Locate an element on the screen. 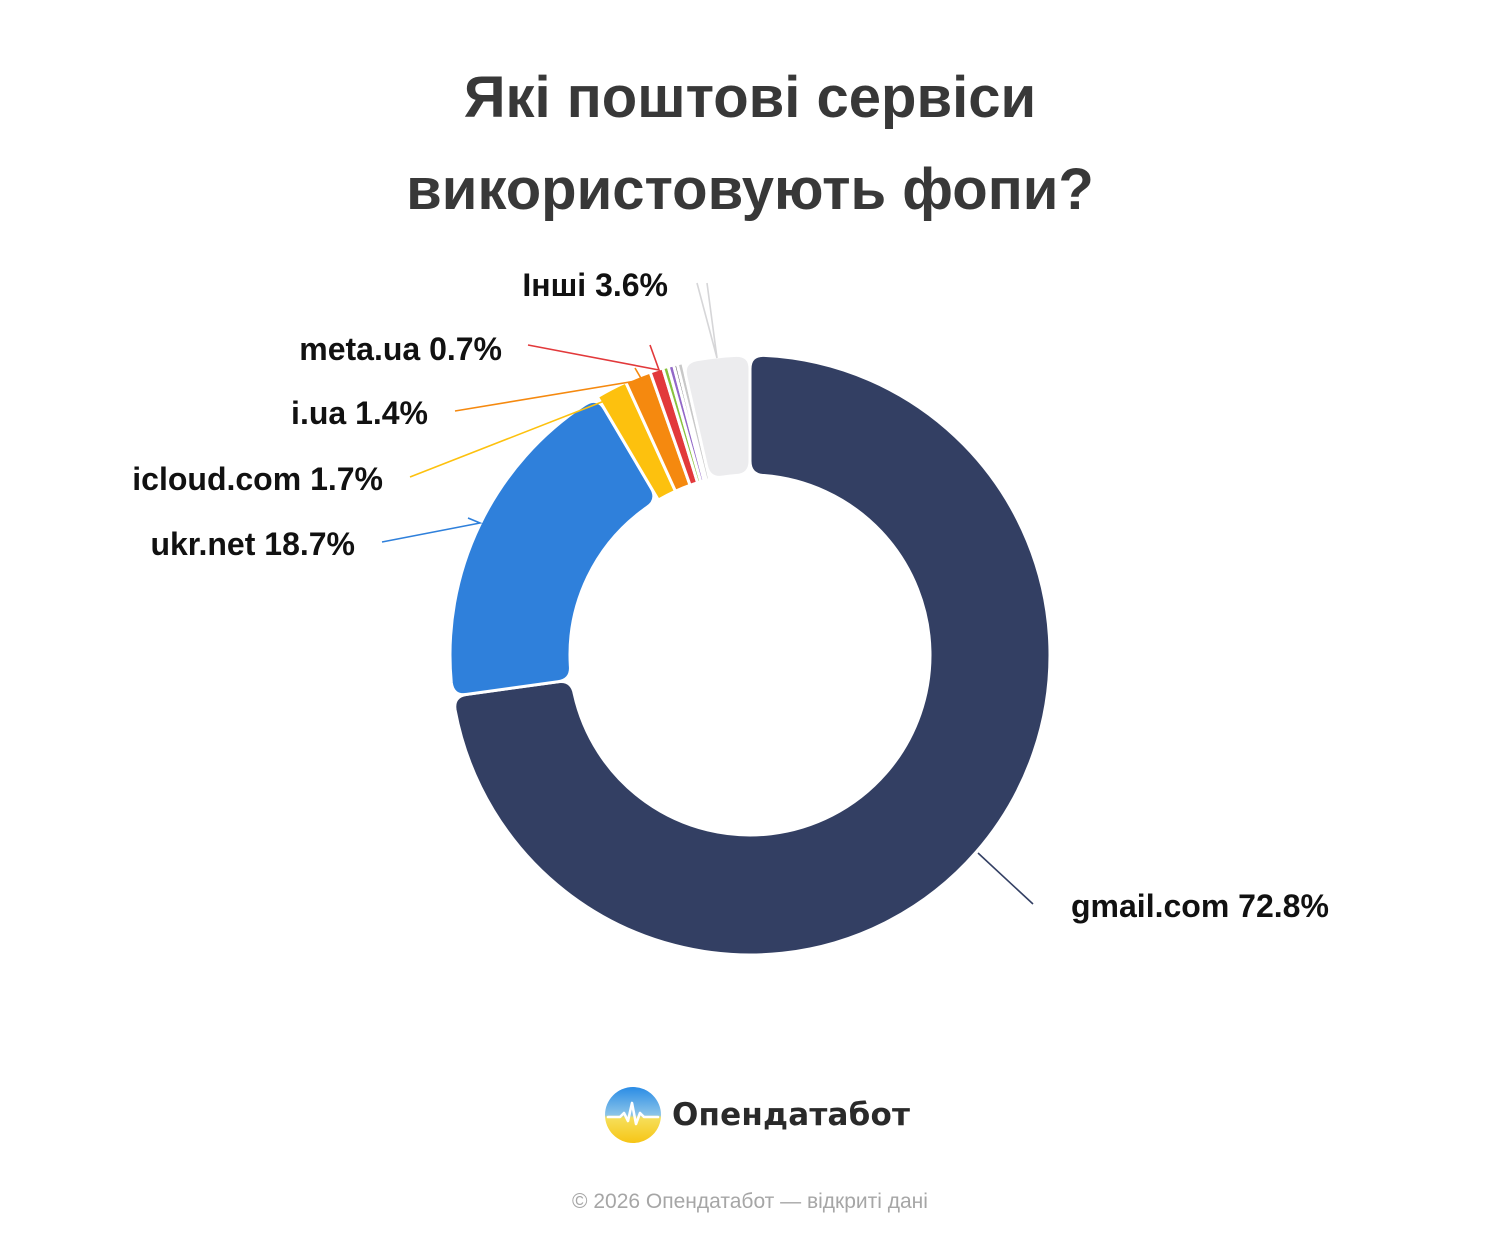 This screenshot has height=1250, width=1500. data-label-icloud: icloud.com 1.7% is located at coordinates (257, 479).